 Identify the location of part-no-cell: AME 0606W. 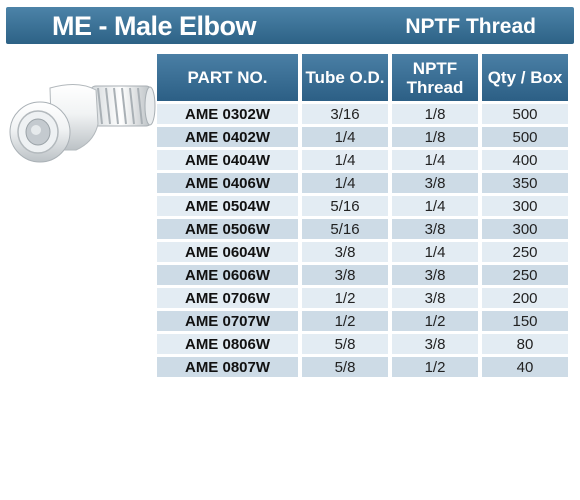
(227, 275).